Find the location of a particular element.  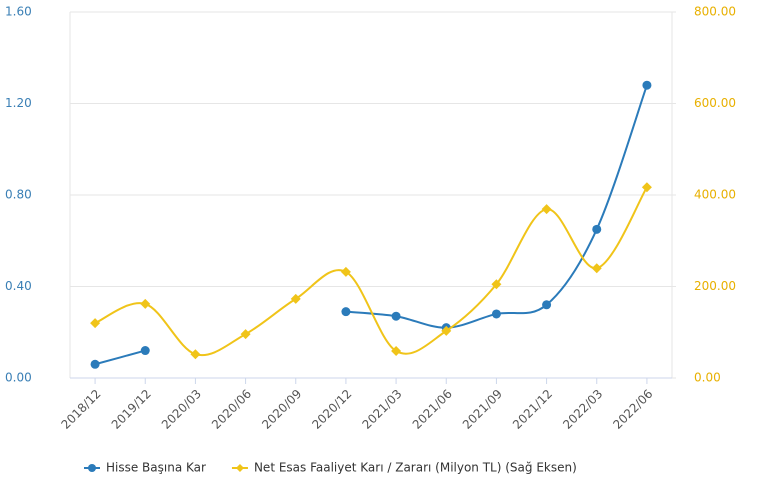

y2-tick-label: 400.00 is located at coordinates (715, 195).